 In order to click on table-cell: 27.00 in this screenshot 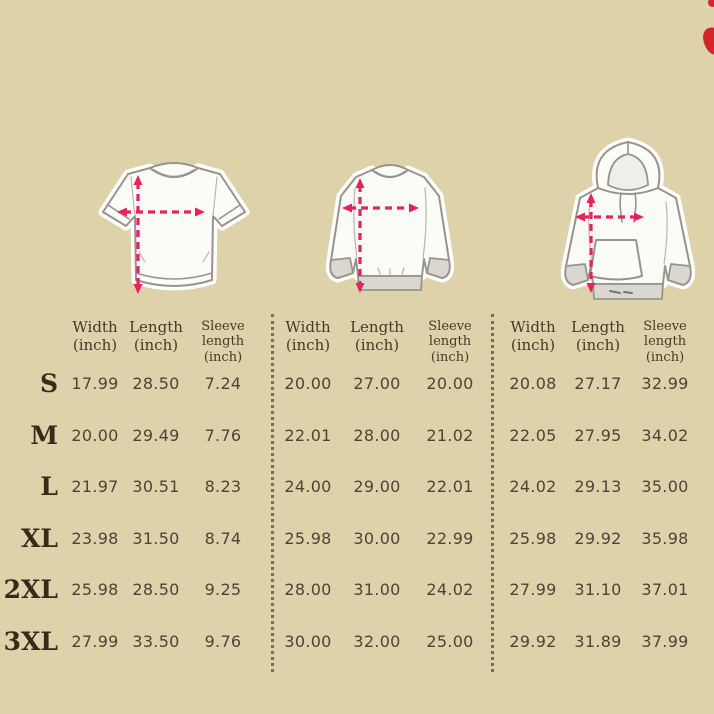, I will do `click(377, 384)`.